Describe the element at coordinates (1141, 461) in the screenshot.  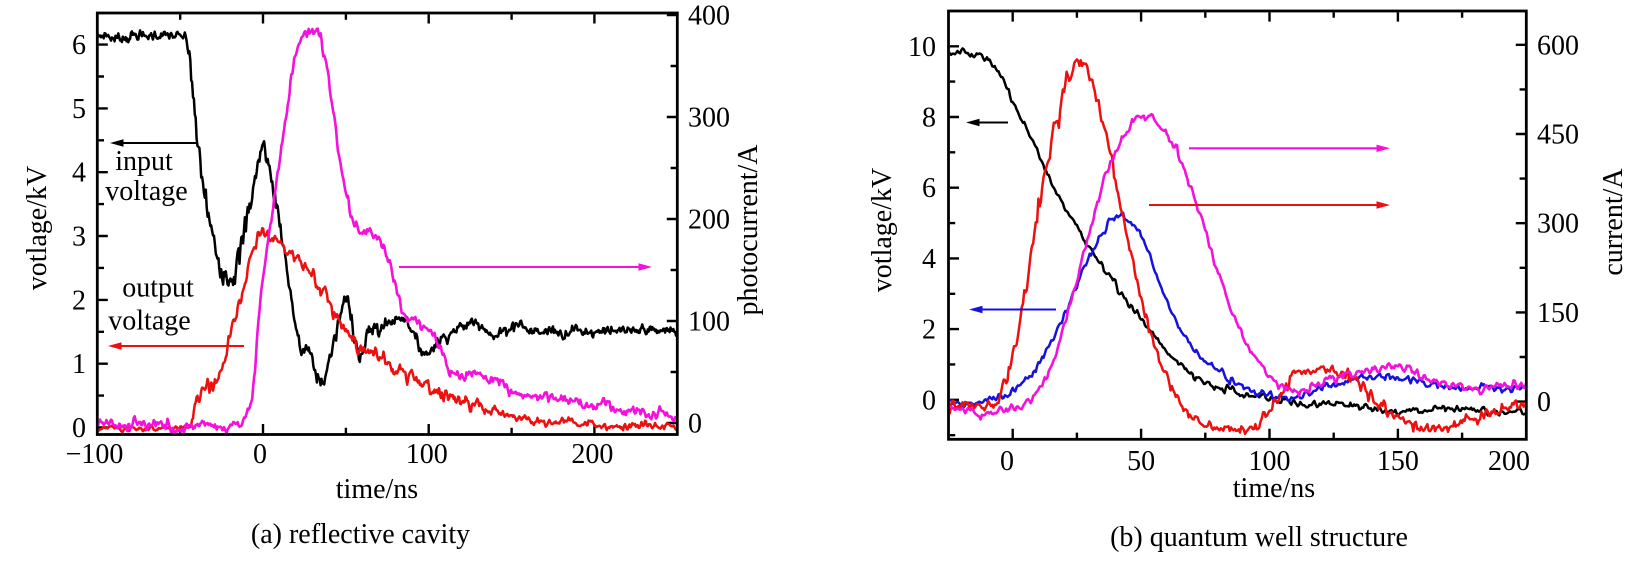
I see `svg-text: 50` at that location.